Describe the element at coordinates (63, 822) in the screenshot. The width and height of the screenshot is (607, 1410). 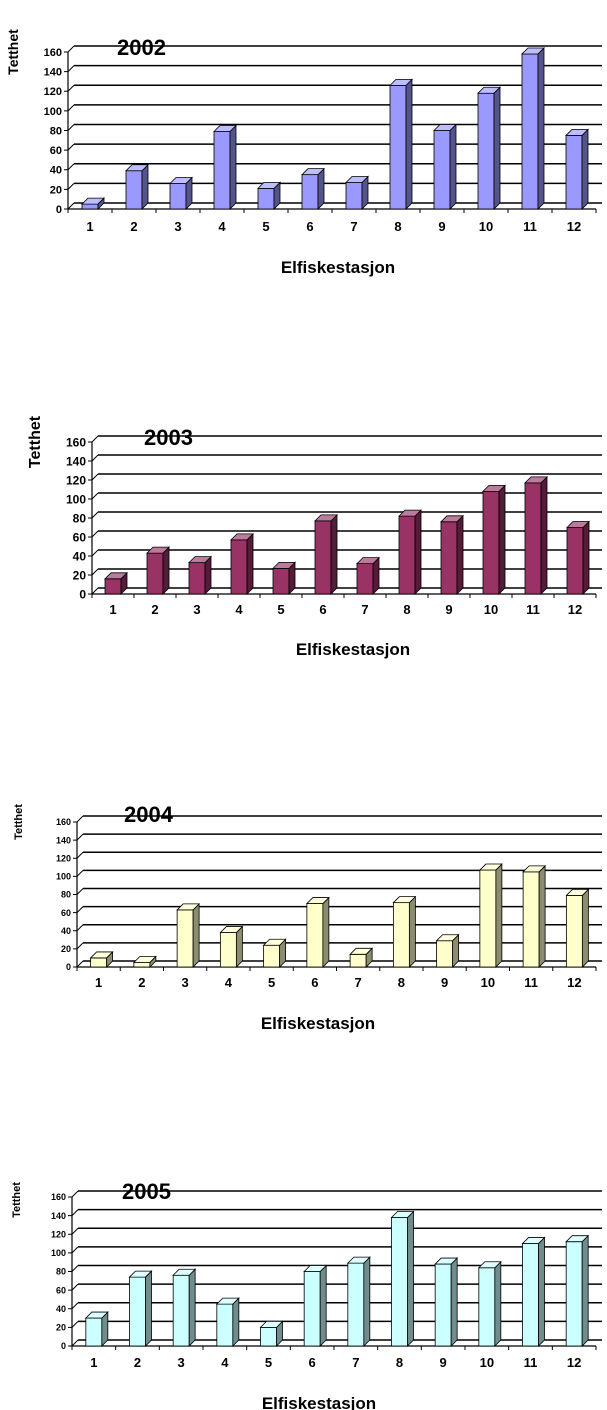
I see `y-tick-label: 160` at that location.